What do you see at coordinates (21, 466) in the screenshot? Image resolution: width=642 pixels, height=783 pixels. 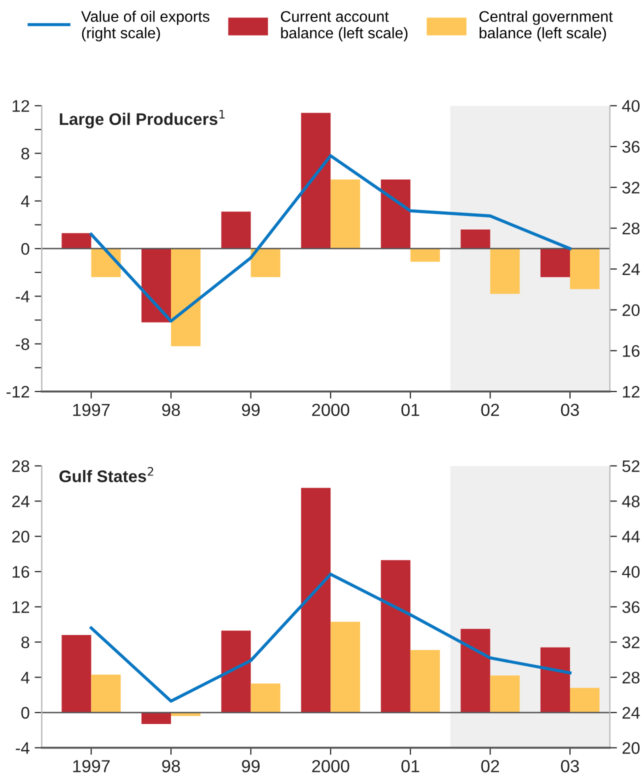 I see `y-tick-label: 28` at bounding box center [21, 466].